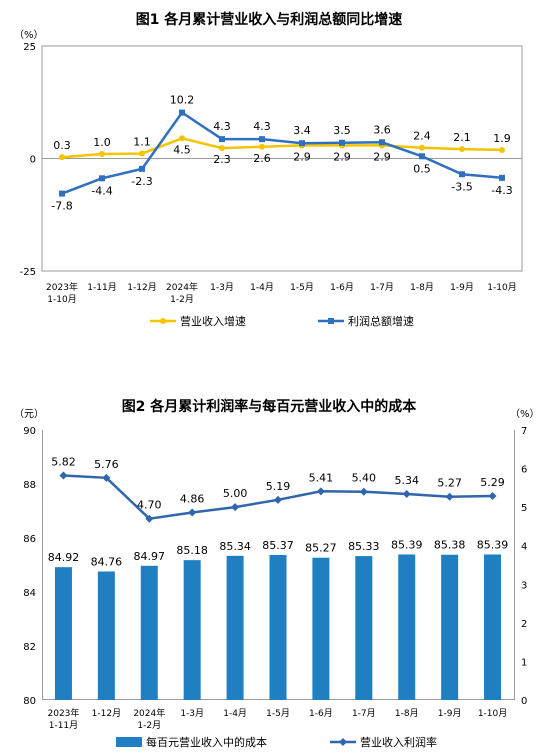 This screenshot has width=538, height=755. Describe the element at coordinates (192, 550) in the screenshot. I see `cost-bar-label: 85.18` at that location.